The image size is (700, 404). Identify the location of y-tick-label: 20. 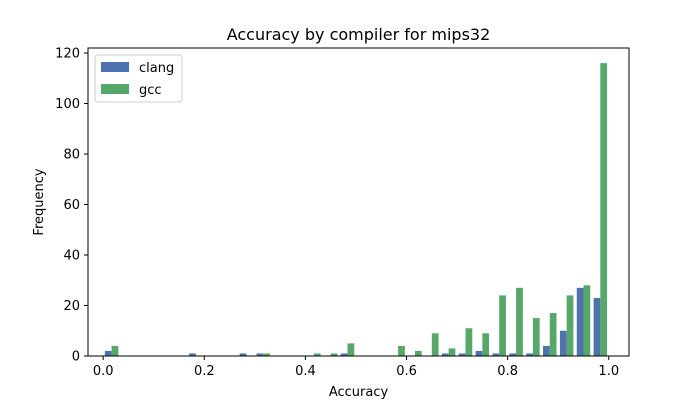
(71, 306).